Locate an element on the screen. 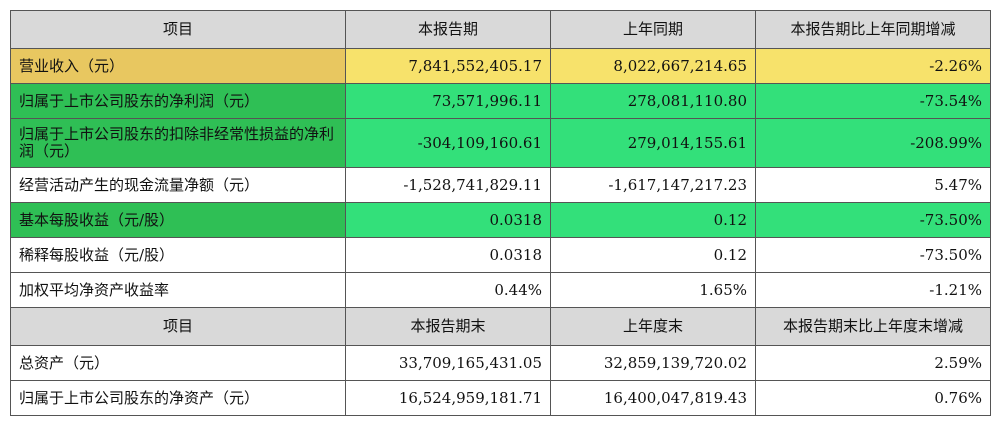 The image size is (1000, 422). row-label: 加权平均净资产收益率 is located at coordinates (178, 290).